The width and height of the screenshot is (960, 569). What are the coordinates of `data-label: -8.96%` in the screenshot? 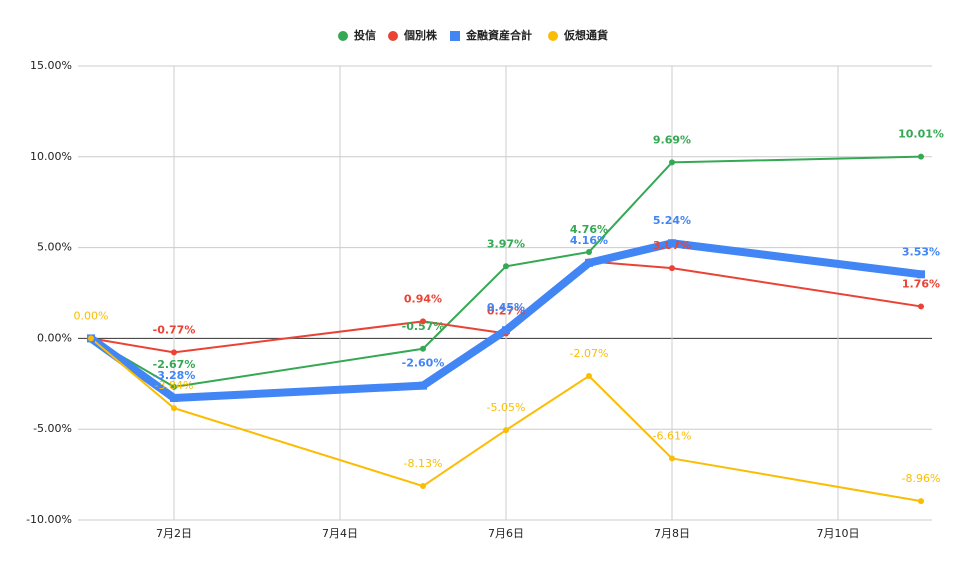 It's located at (921, 478).